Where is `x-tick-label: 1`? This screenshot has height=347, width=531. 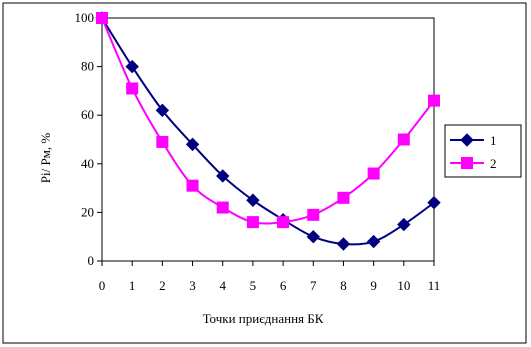 x-tick-label: 1 is located at coordinates (132, 285).